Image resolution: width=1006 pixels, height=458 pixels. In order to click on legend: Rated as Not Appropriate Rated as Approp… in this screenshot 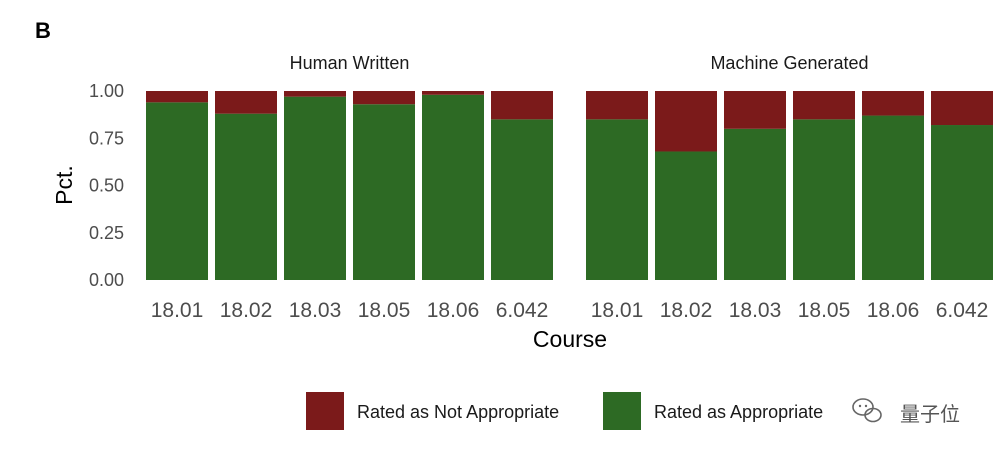, I will do `click(564, 411)`.